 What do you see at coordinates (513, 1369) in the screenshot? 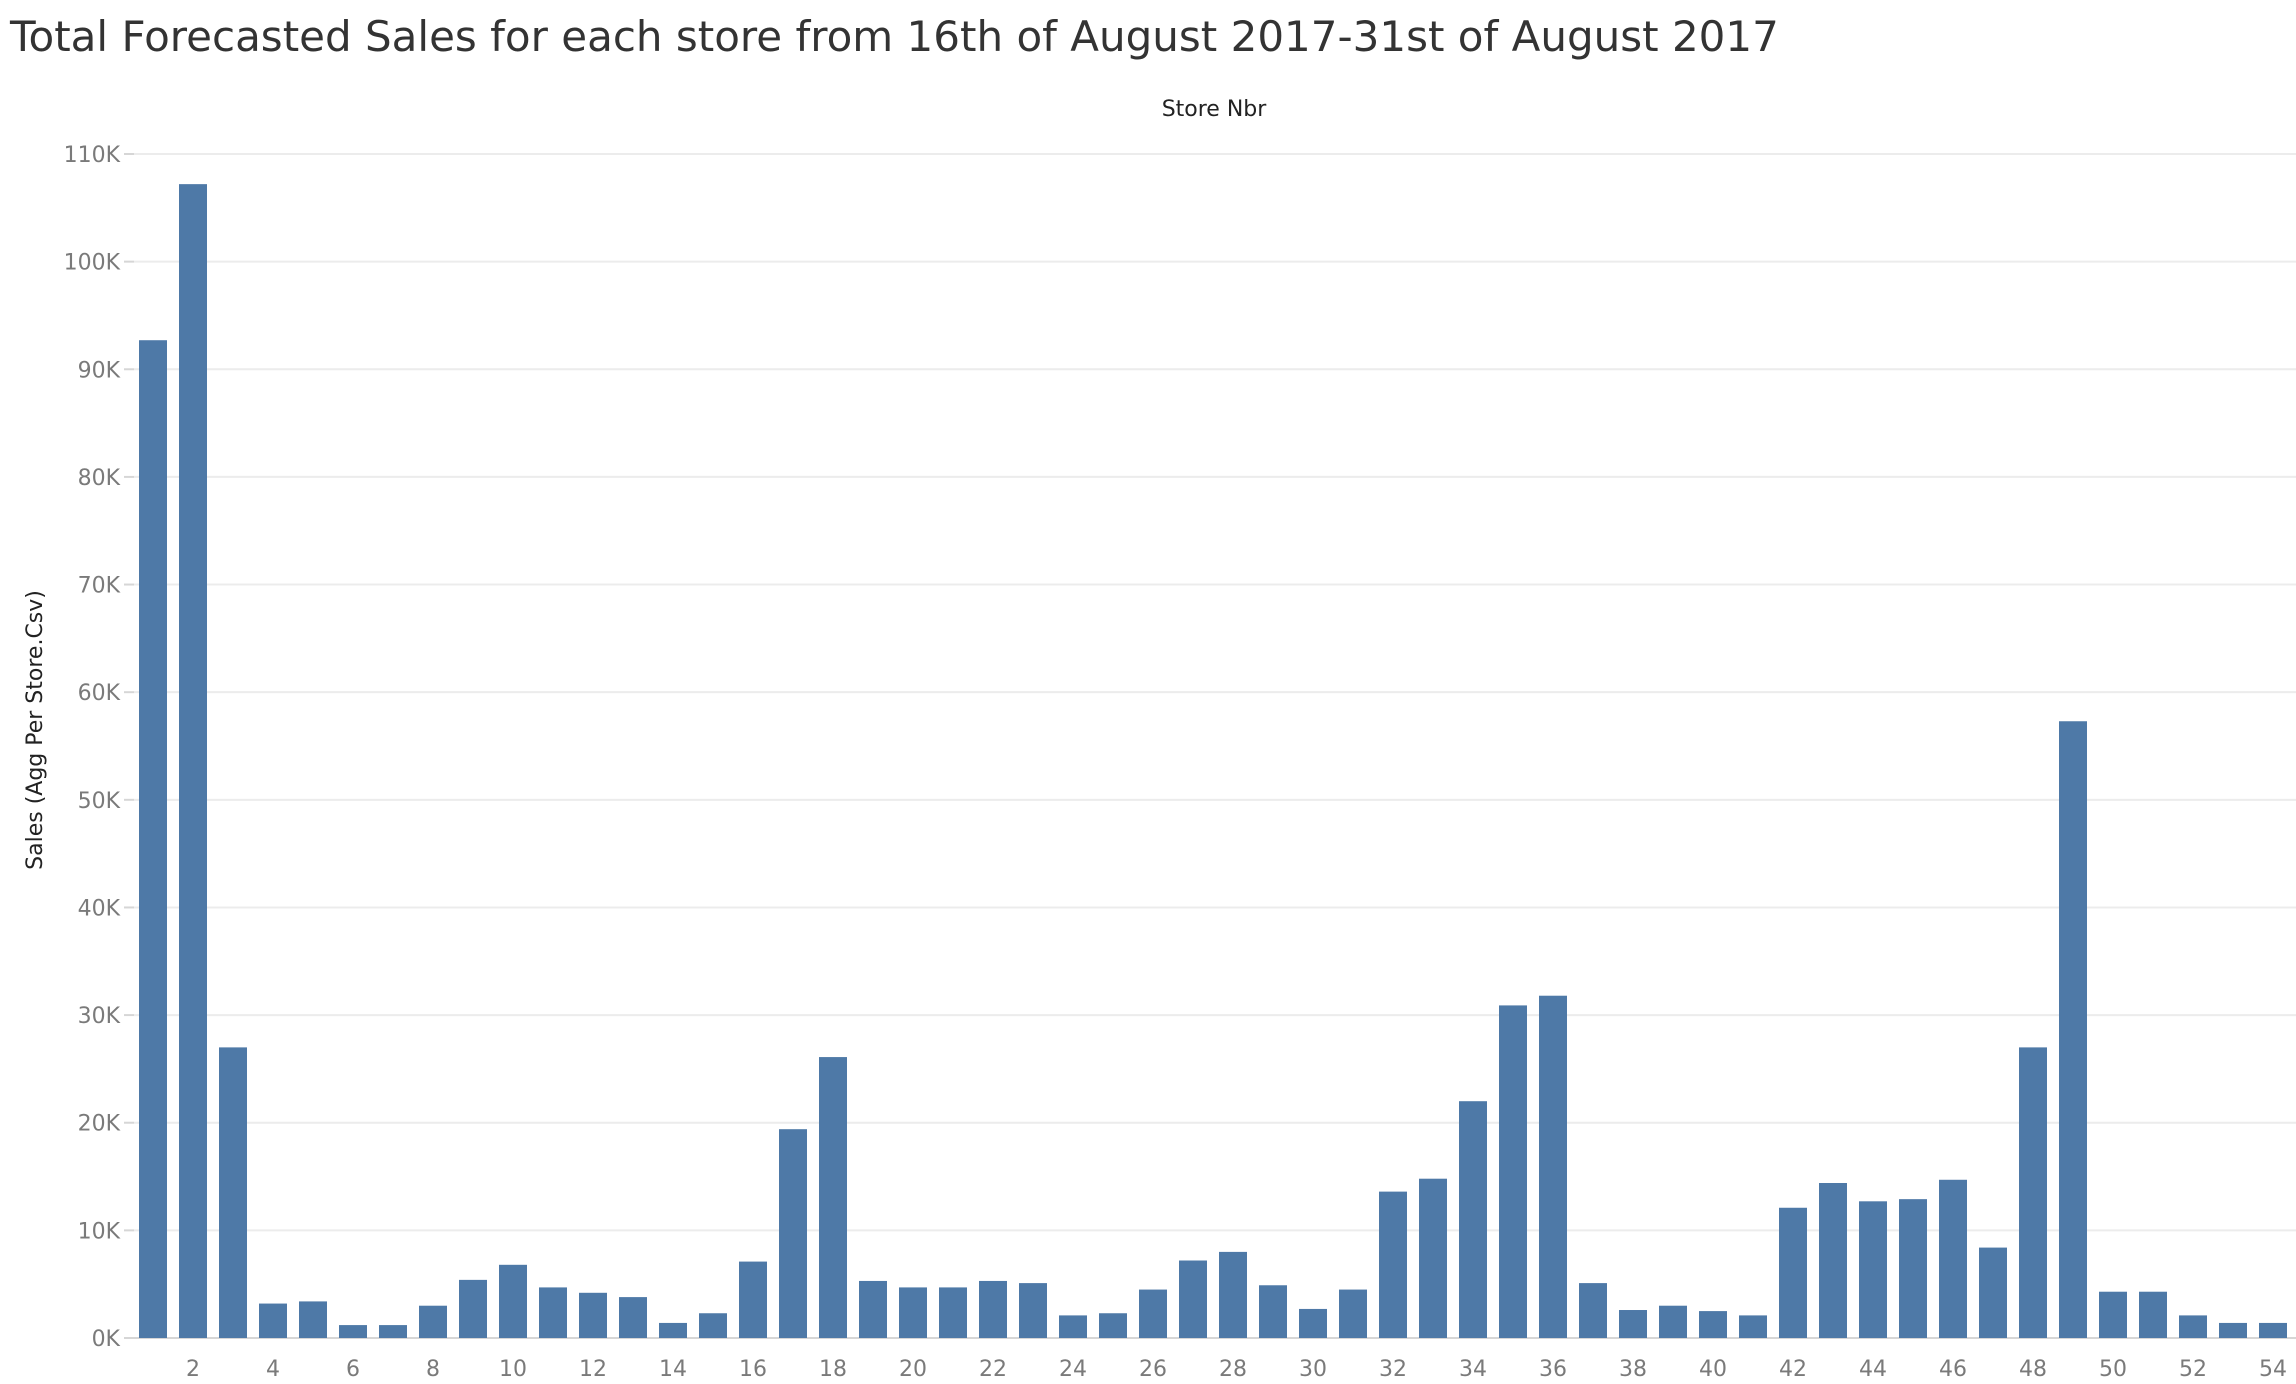
I see `x-tick-label: 10` at bounding box center [513, 1369].